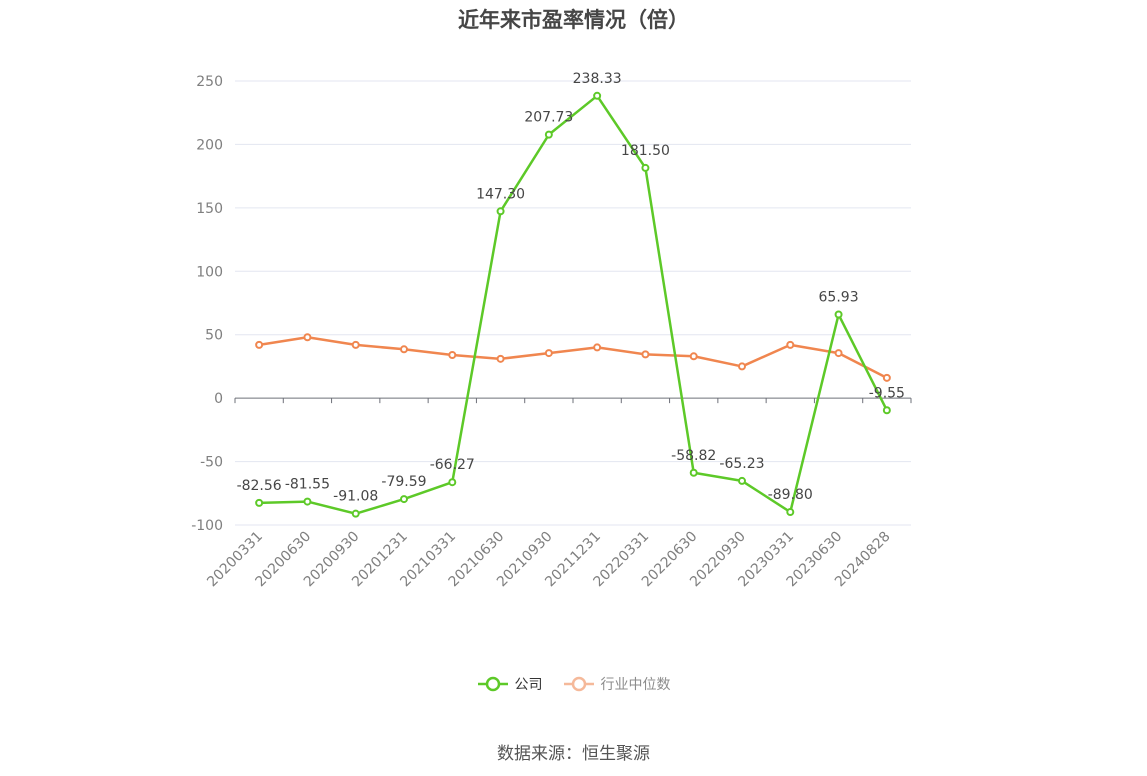  Describe the element at coordinates (839, 298) in the screenshot. I see `data-label: 65.93` at that location.